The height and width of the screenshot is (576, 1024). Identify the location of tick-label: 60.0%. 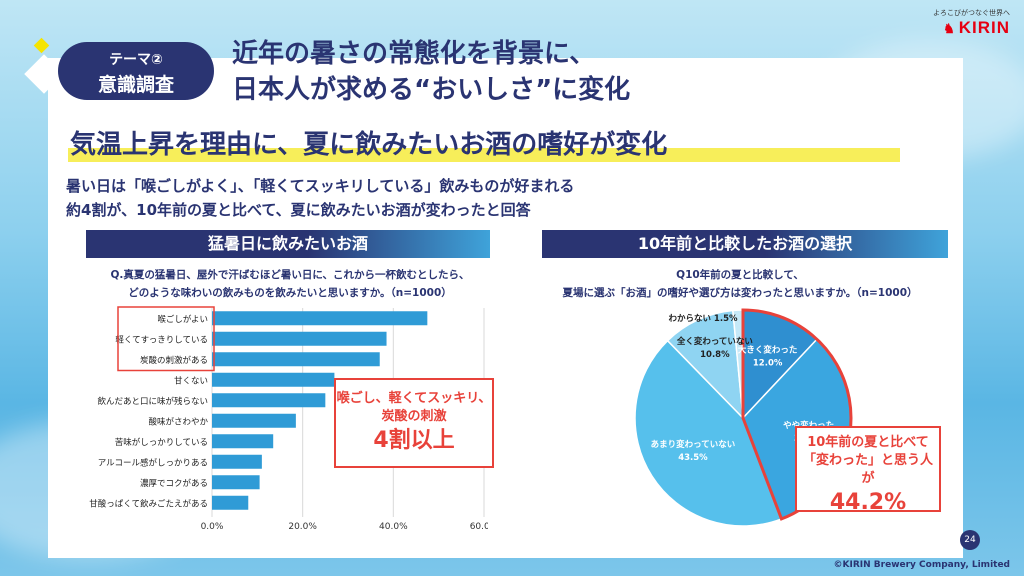
(479, 527).